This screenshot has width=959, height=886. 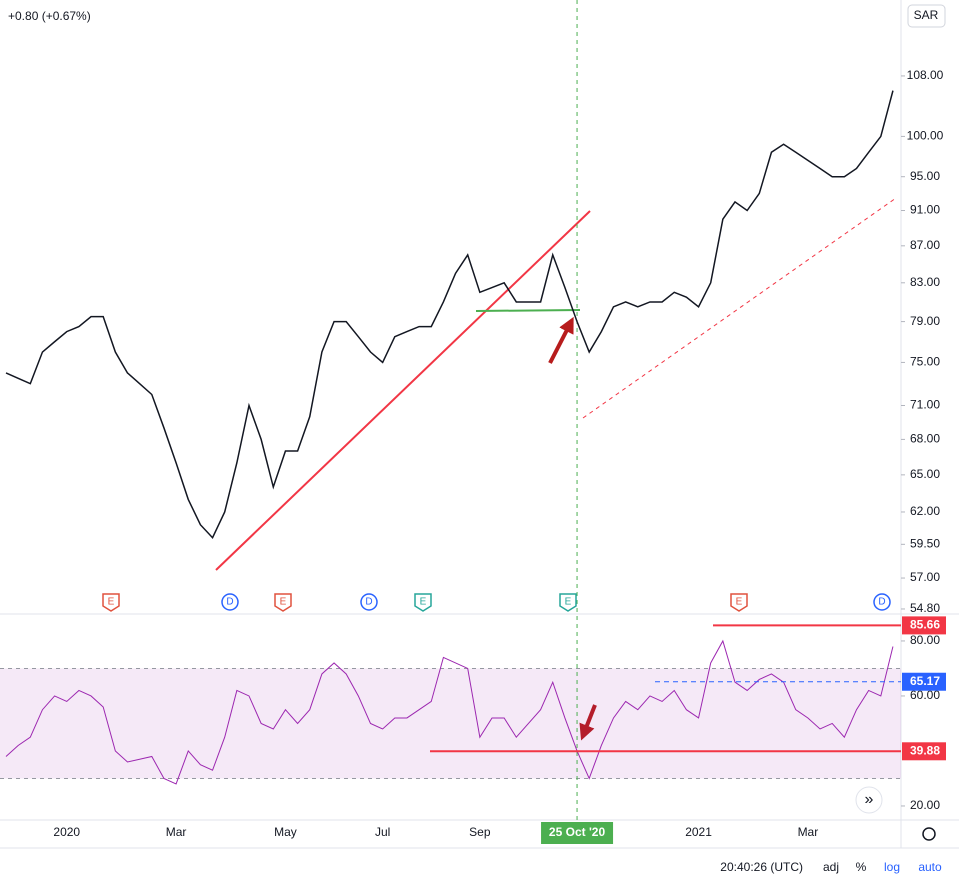 What do you see at coordinates (925, 608) in the screenshot?
I see `y-tick-label: 54.80` at bounding box center [925, 608].